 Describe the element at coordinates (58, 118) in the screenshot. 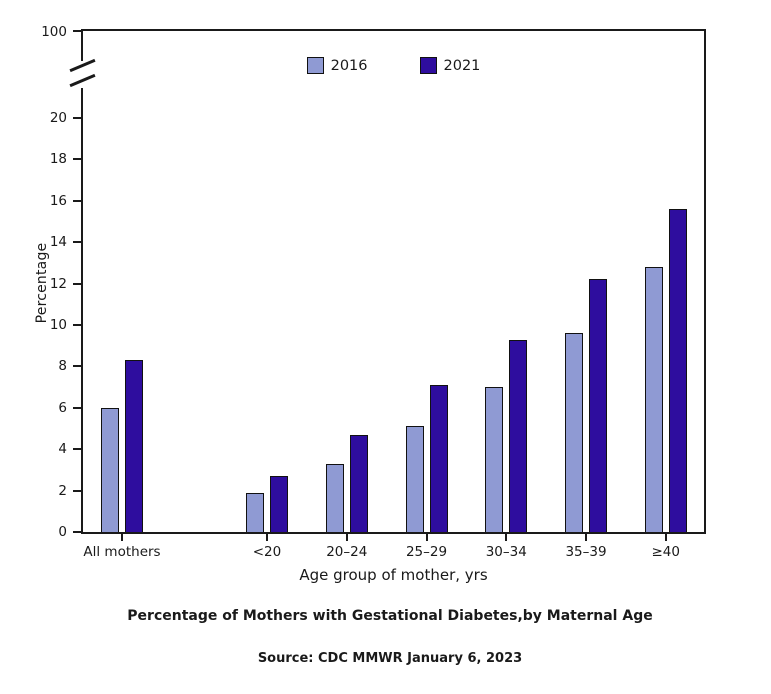

I see `y-tick-label: 20` at that location.